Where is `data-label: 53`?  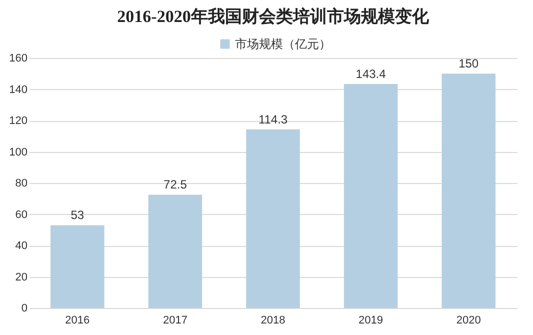
data-label: 53 is located at coordinates (77, 215).